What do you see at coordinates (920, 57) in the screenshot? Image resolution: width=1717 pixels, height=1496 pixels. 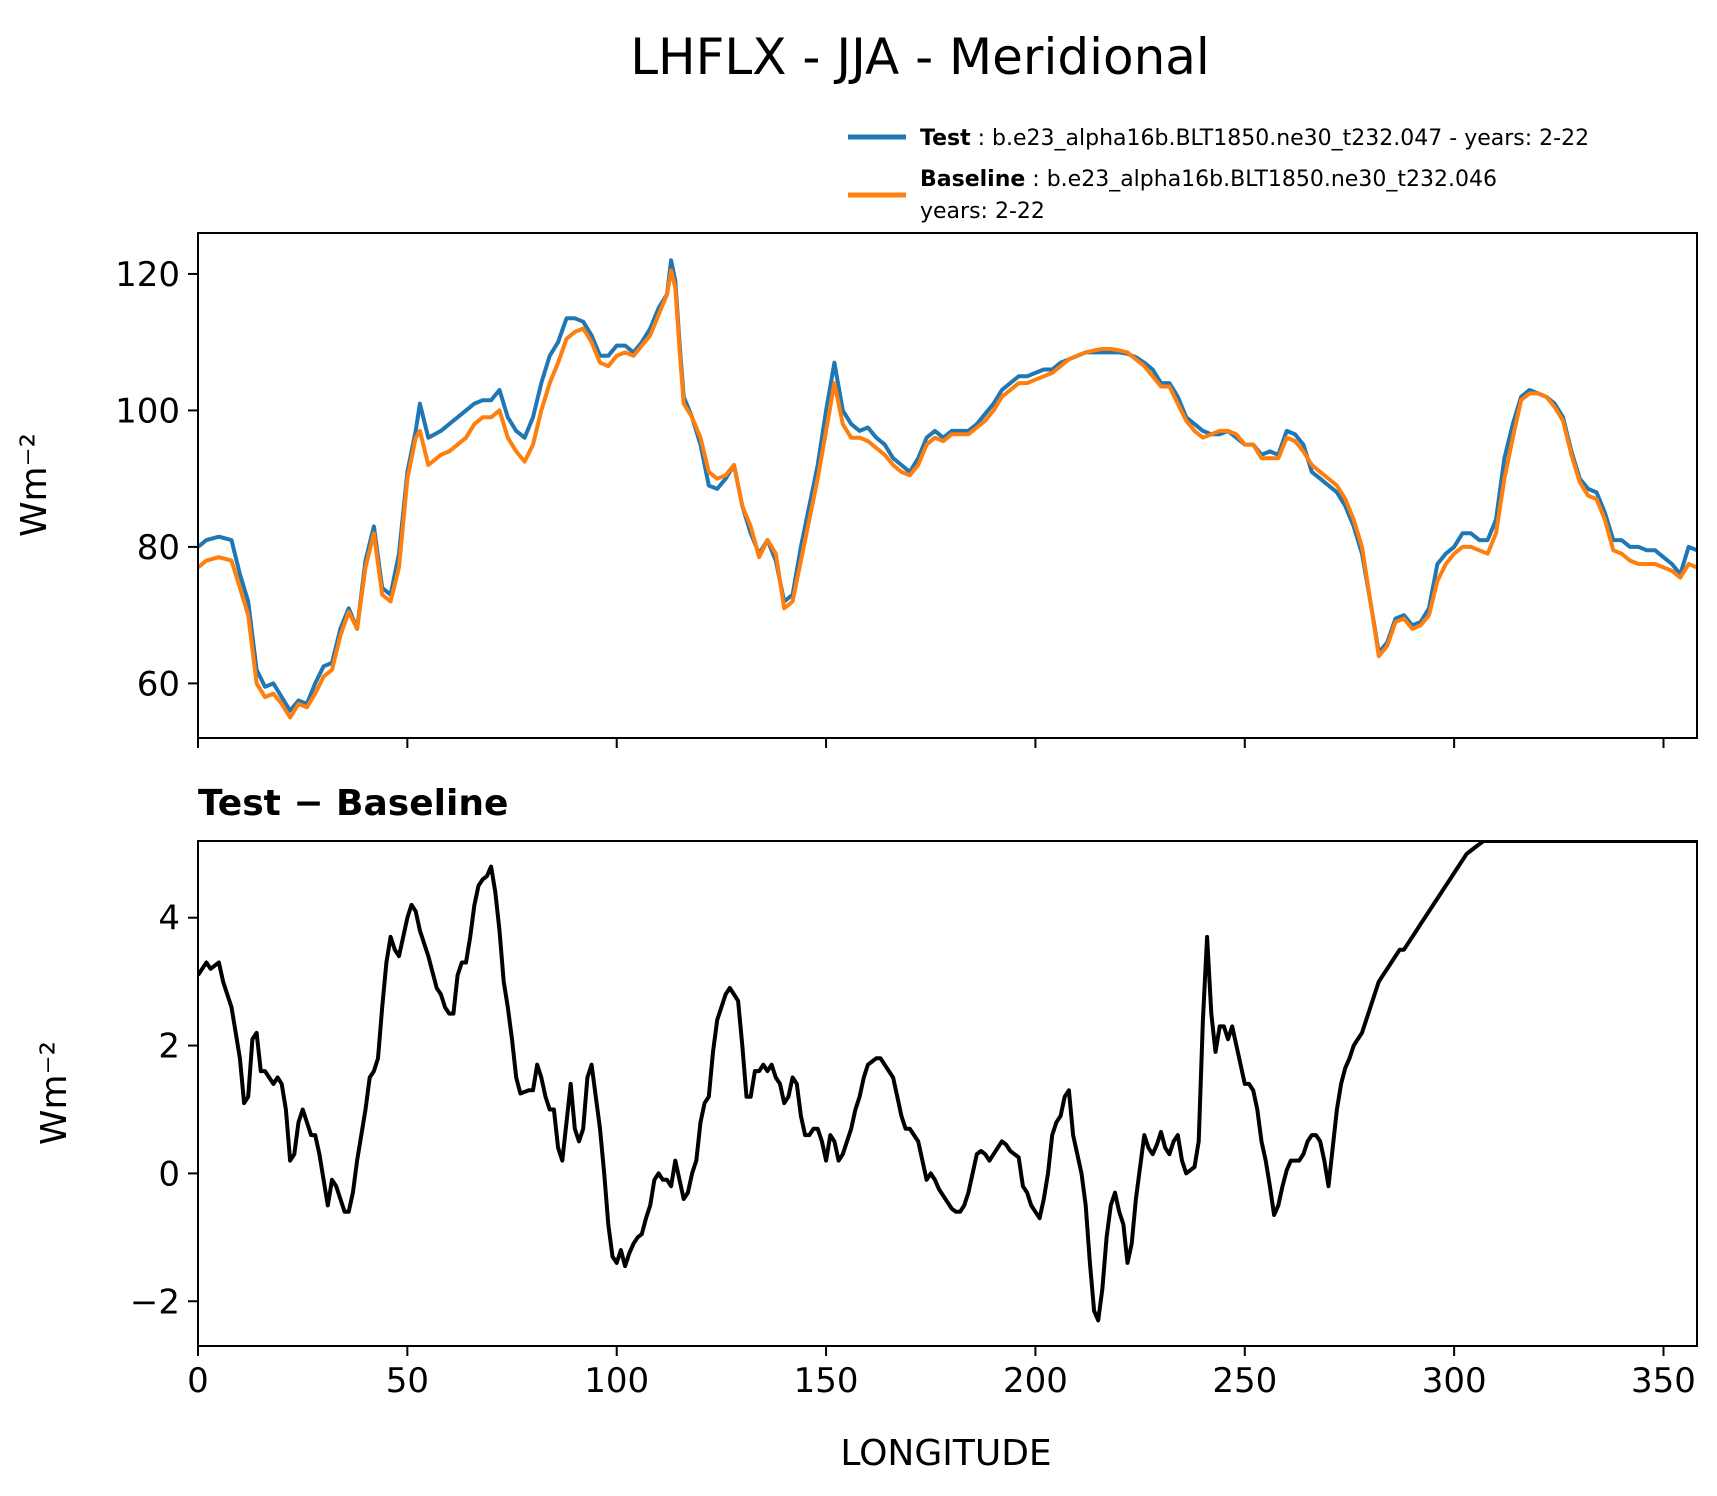 I see `chart-title: LHFLX - JJA - Meridional` at bounding box center [920, 57].